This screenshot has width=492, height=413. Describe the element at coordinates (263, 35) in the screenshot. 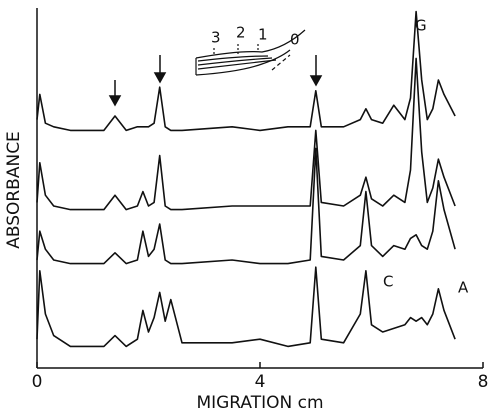

I see `inset-label: 1` at that location.